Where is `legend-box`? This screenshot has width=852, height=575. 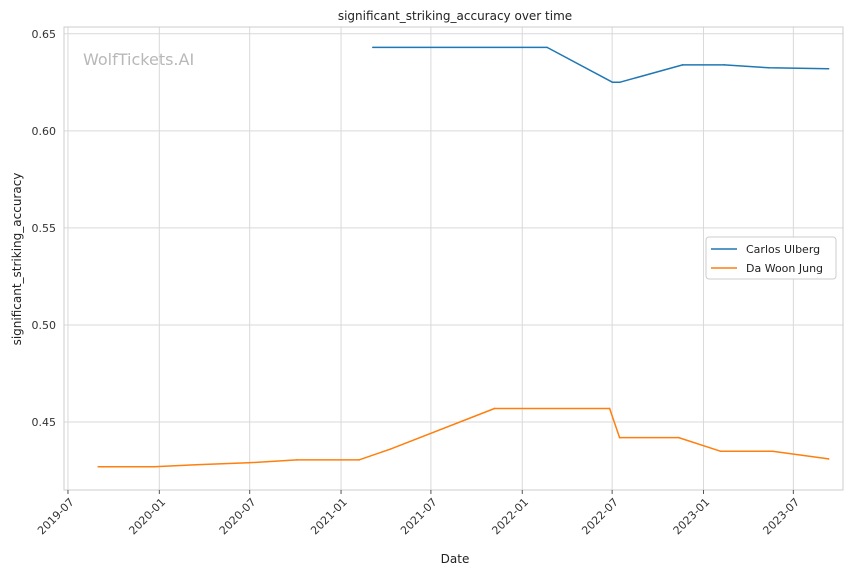 legend-box is located at coordinates (771, 258).